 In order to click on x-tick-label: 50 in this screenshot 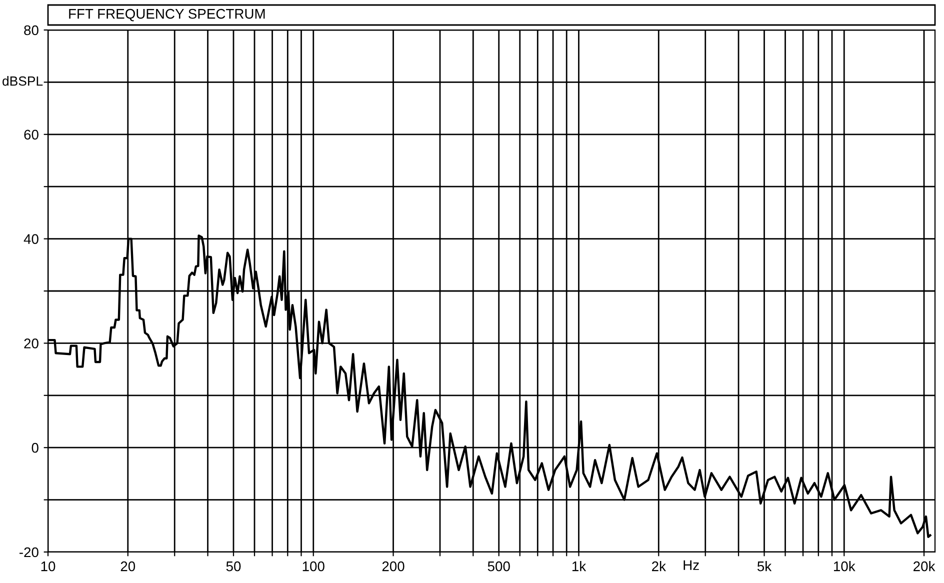, I will do `click(233, 566)`.